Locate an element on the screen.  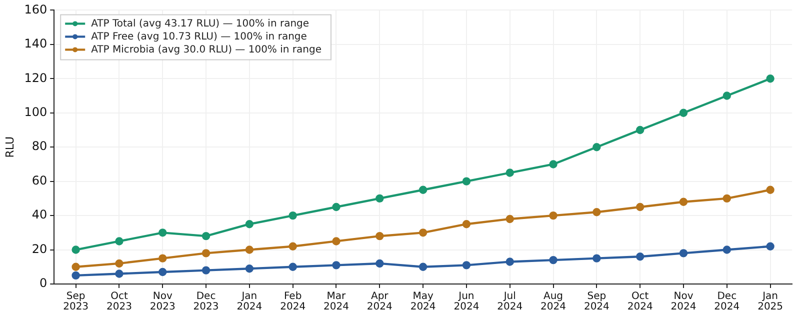
x-tick-label: Dec 2024 is located at coordinates (727, 301).